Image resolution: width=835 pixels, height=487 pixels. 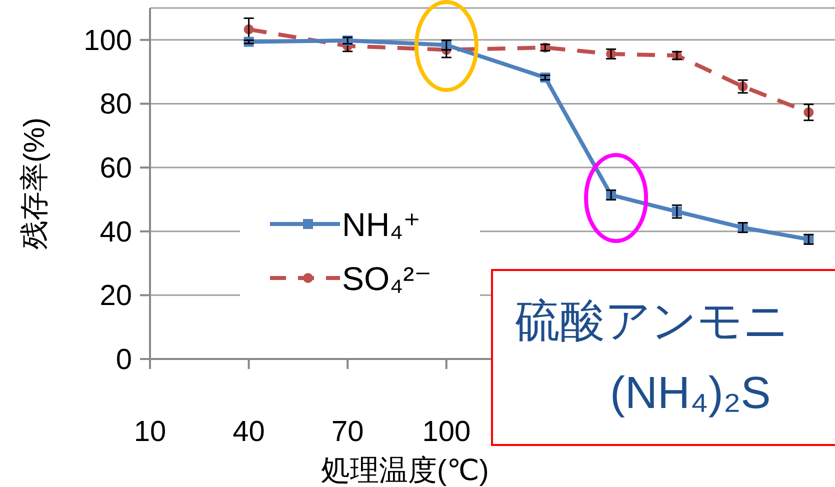 I want to click on x-axis-title: 処理温度(℃), so click(x=405, y=471).